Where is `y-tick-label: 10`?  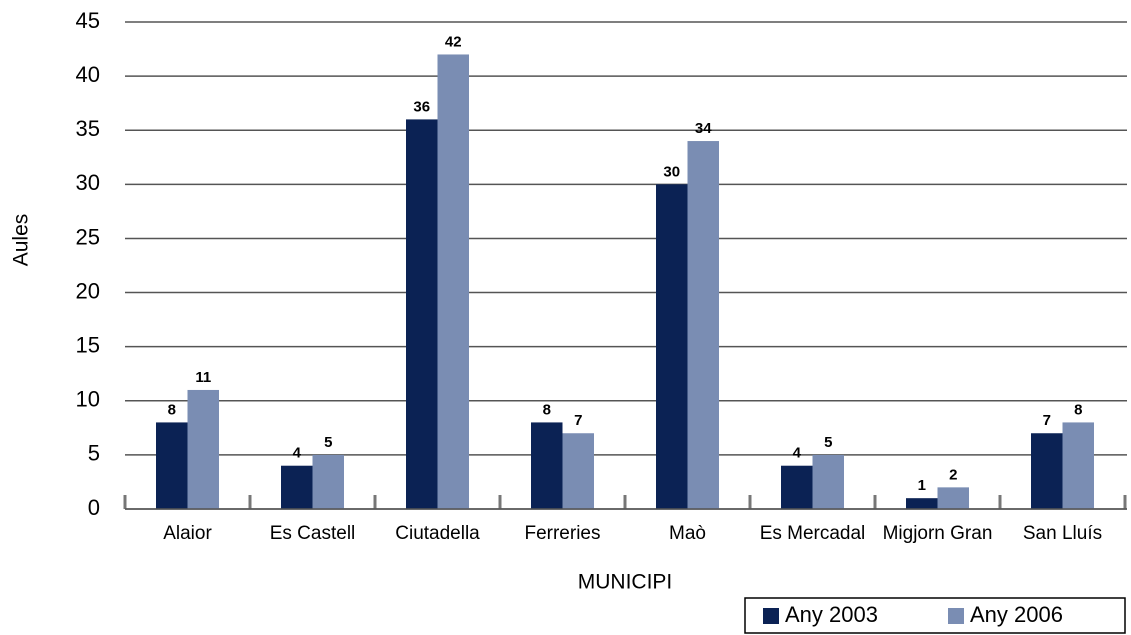 y-tick-label: 10 is located at coordinates (88, 399).